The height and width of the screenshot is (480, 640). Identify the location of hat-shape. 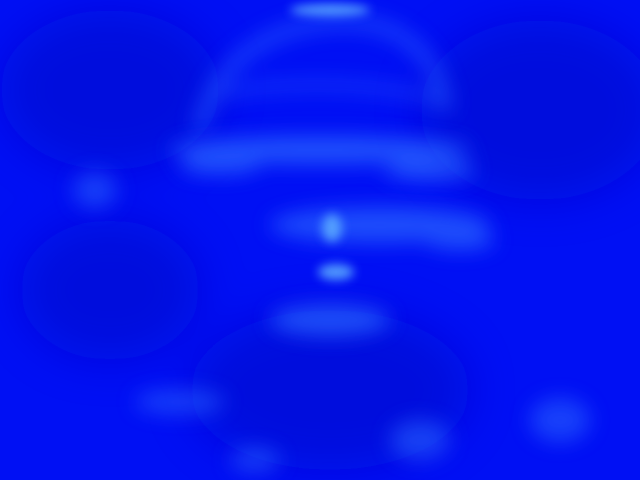
(322, 73).